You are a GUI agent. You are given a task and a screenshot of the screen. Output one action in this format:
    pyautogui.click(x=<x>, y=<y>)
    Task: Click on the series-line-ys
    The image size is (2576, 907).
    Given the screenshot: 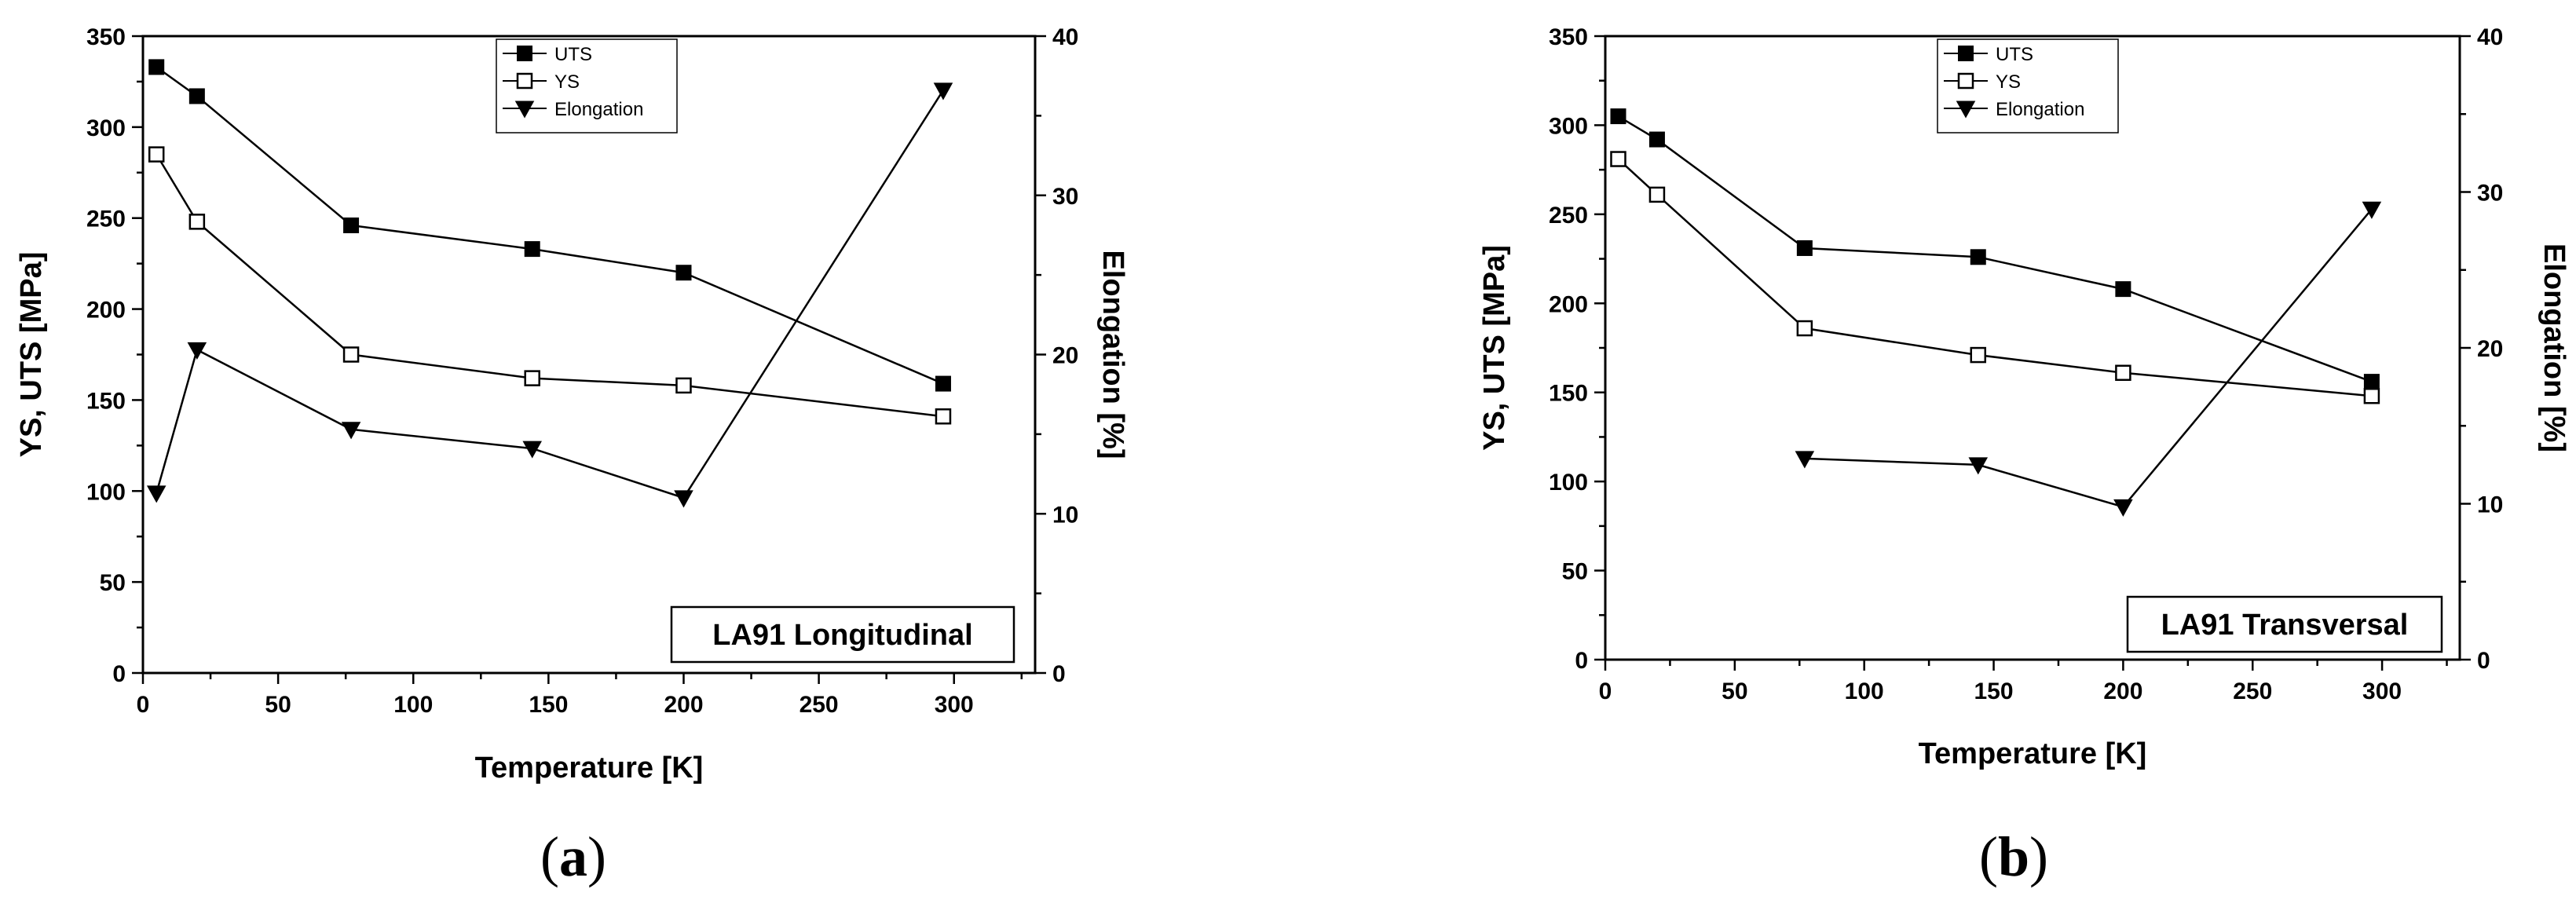 What is the action you would take?
    pyautogui.click(x=550, y=285)
    